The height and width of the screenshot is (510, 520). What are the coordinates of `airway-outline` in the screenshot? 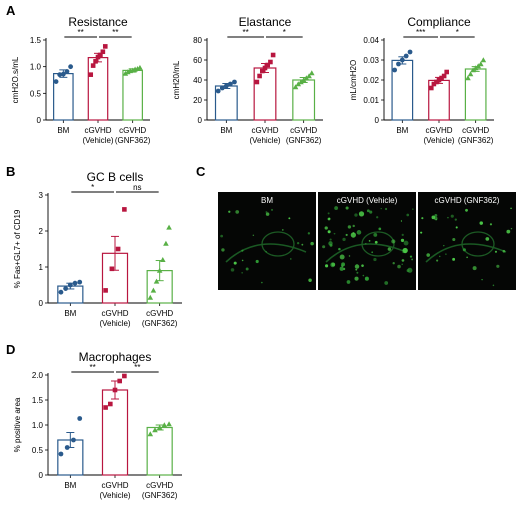 It's located at (278, 244).